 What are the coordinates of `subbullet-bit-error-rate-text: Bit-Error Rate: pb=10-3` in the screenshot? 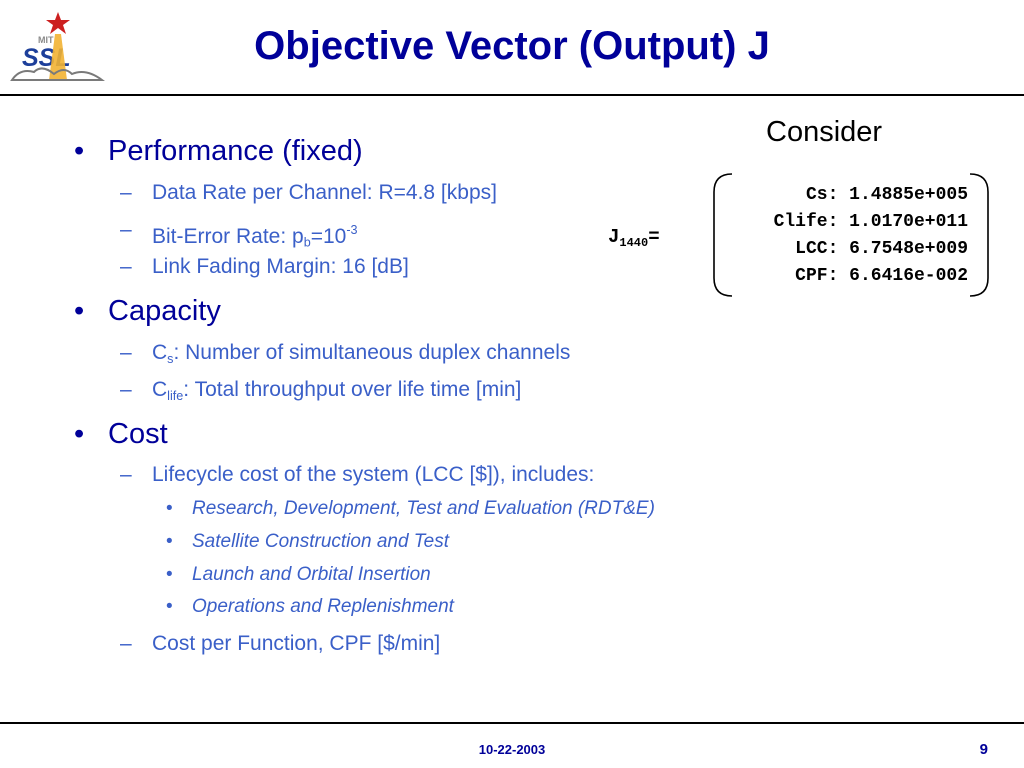 It's located at (255, 236).